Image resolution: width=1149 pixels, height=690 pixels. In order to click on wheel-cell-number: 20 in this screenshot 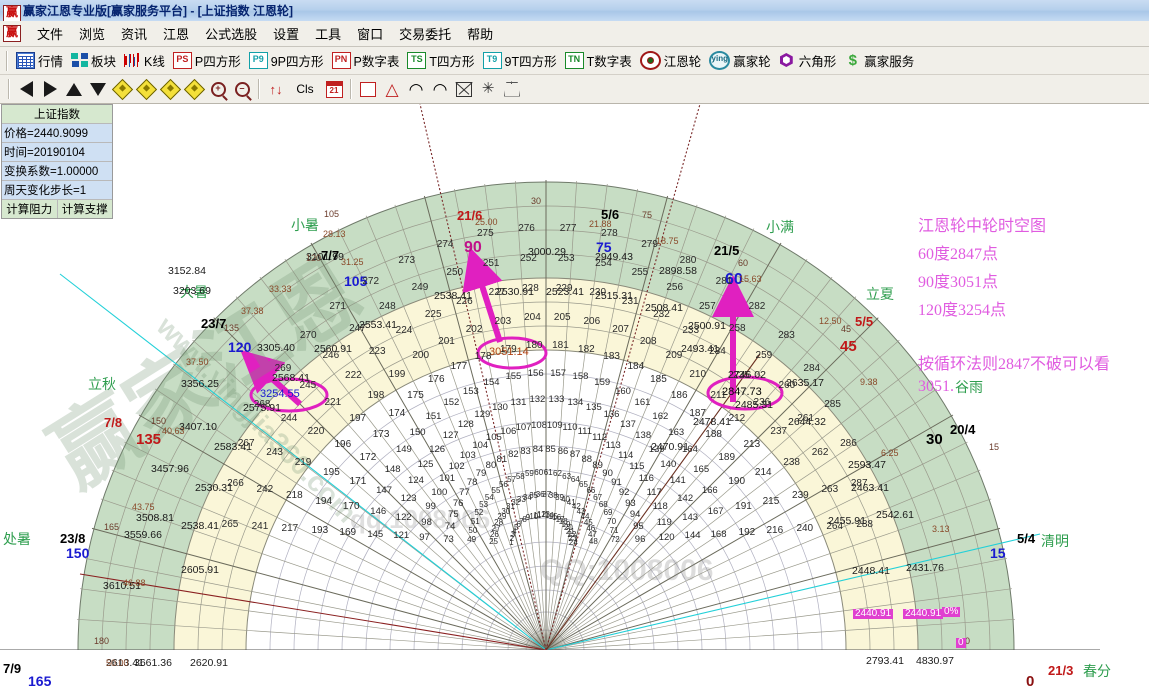, I will do `click(568, 528)`.